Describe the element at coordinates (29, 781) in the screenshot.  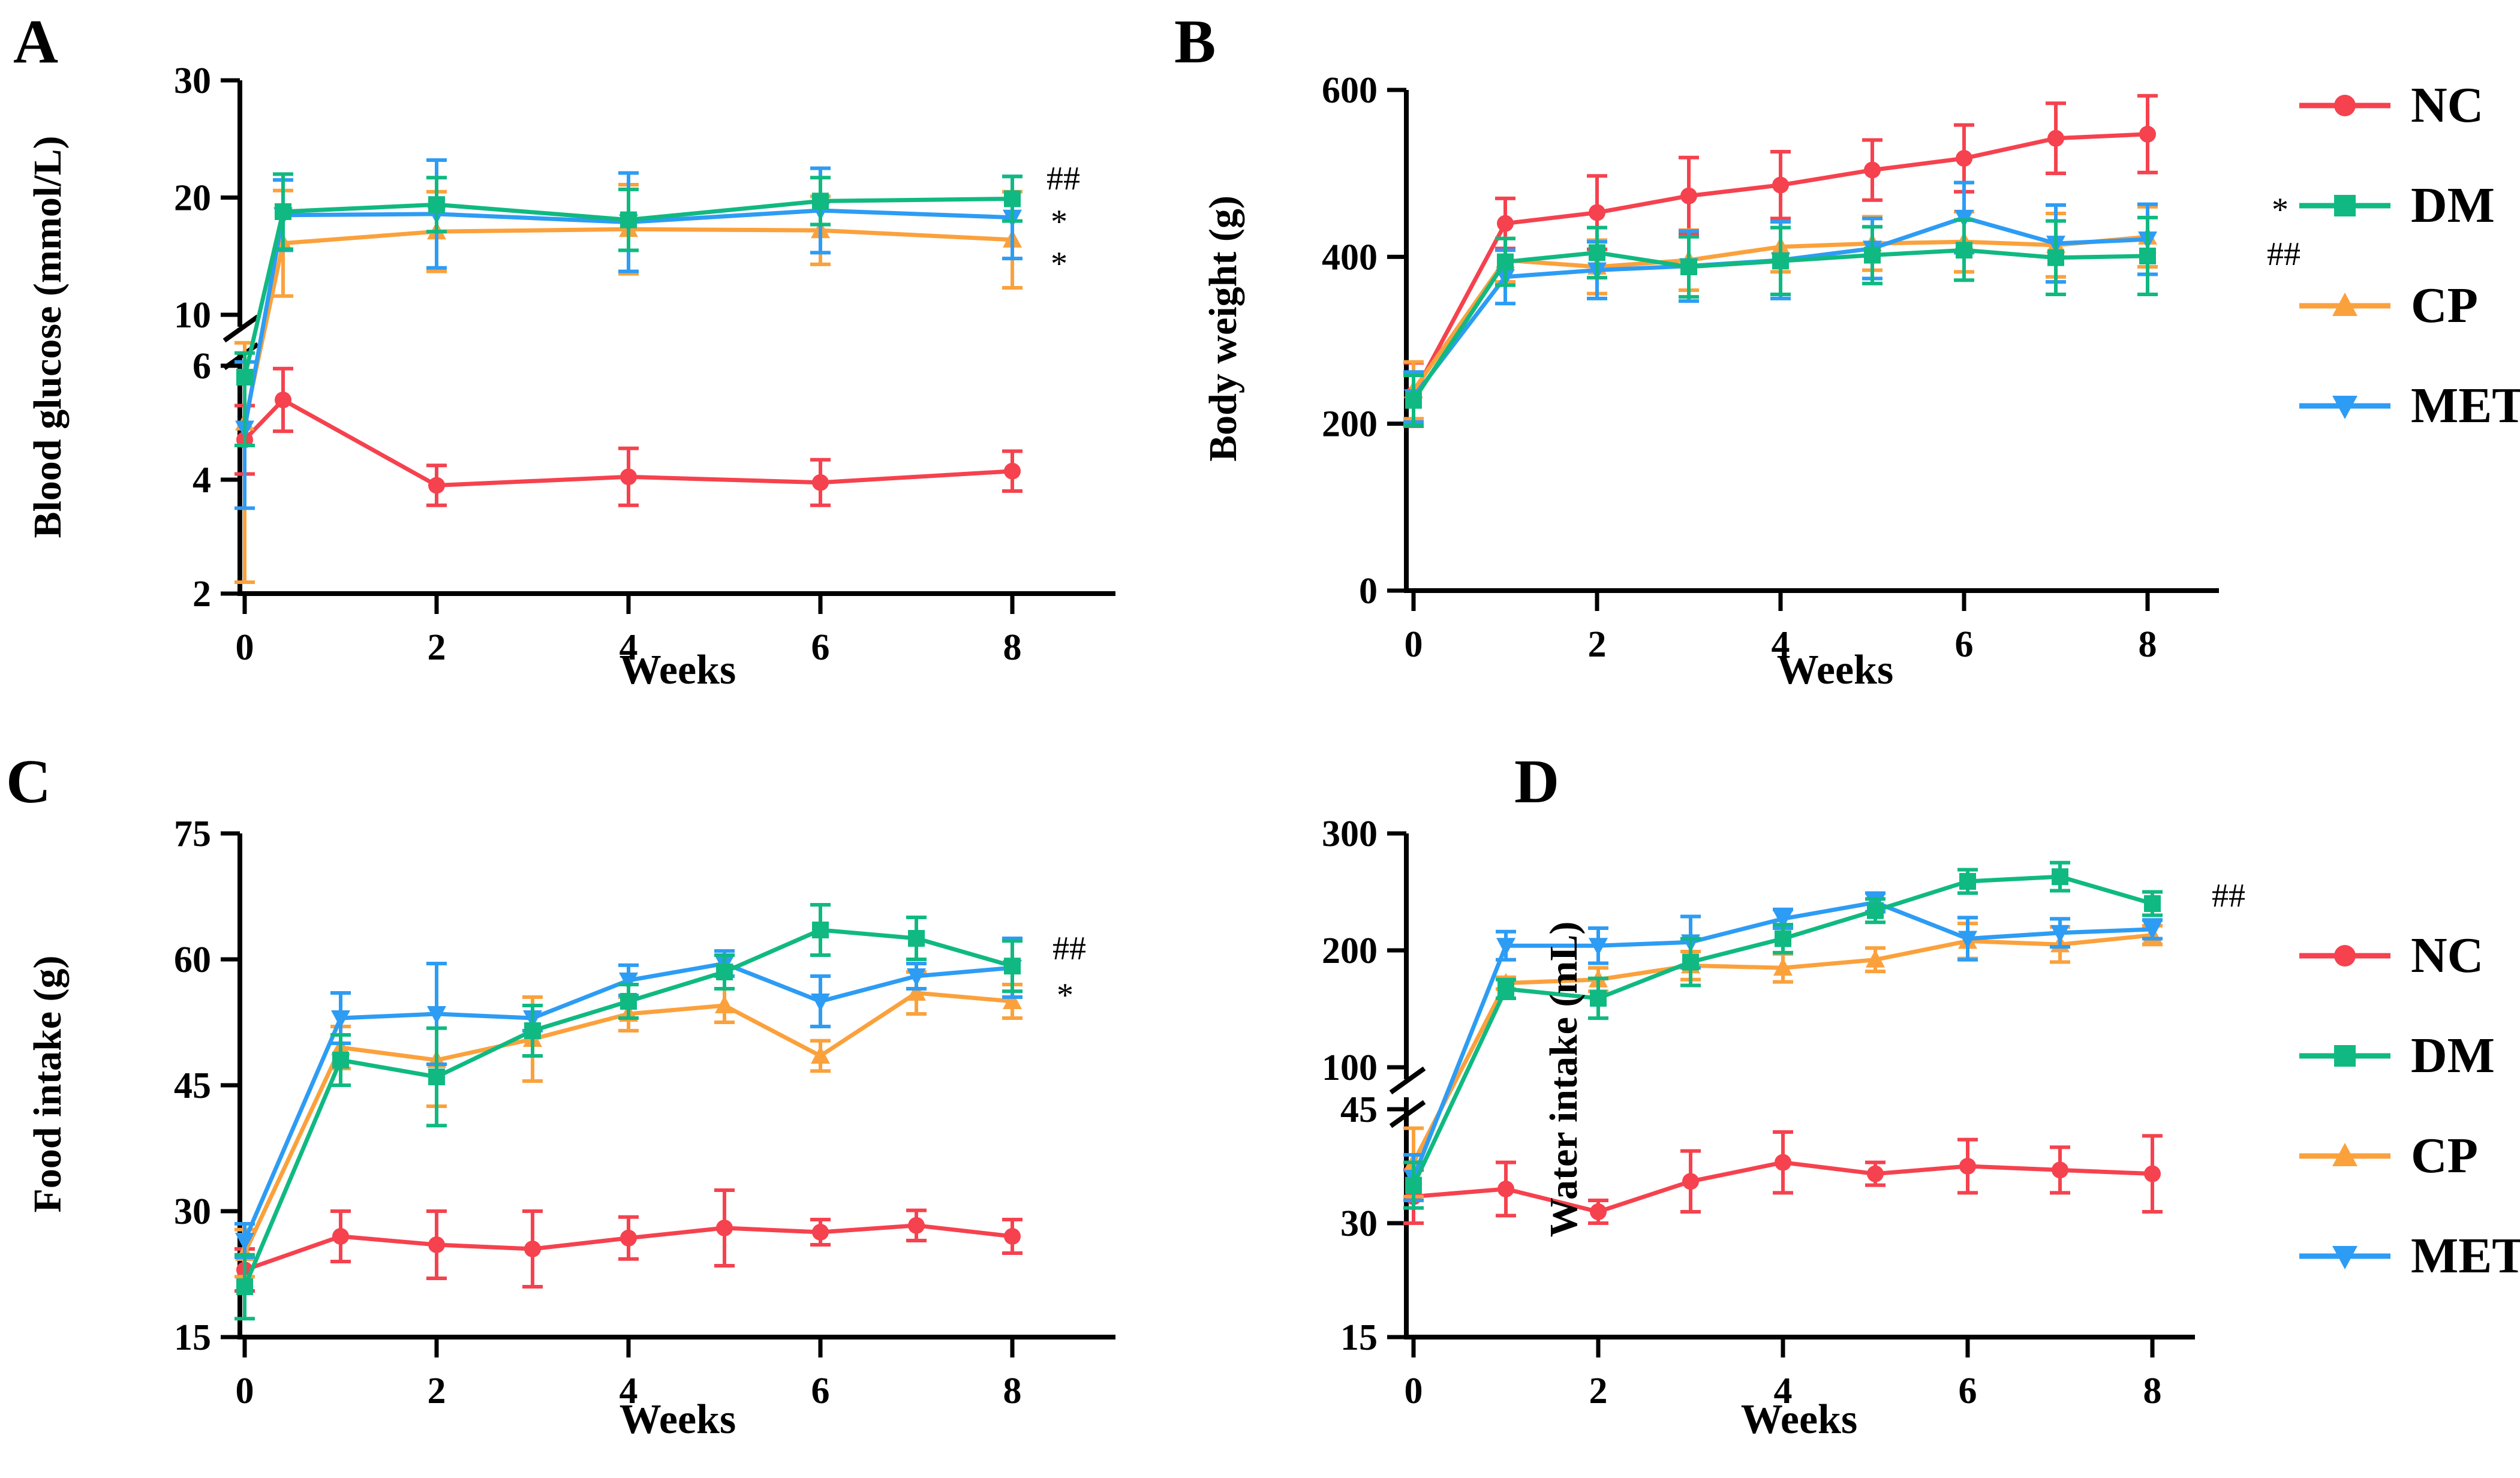
I see `panel-label-C: C` at that location.